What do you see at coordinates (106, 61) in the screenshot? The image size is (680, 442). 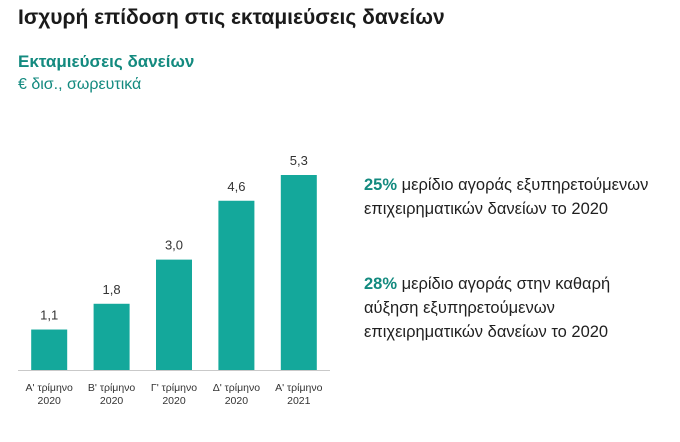 I see `chart-title: Εκταμιεύσεις δανείων` at bounding box center [106, 61].